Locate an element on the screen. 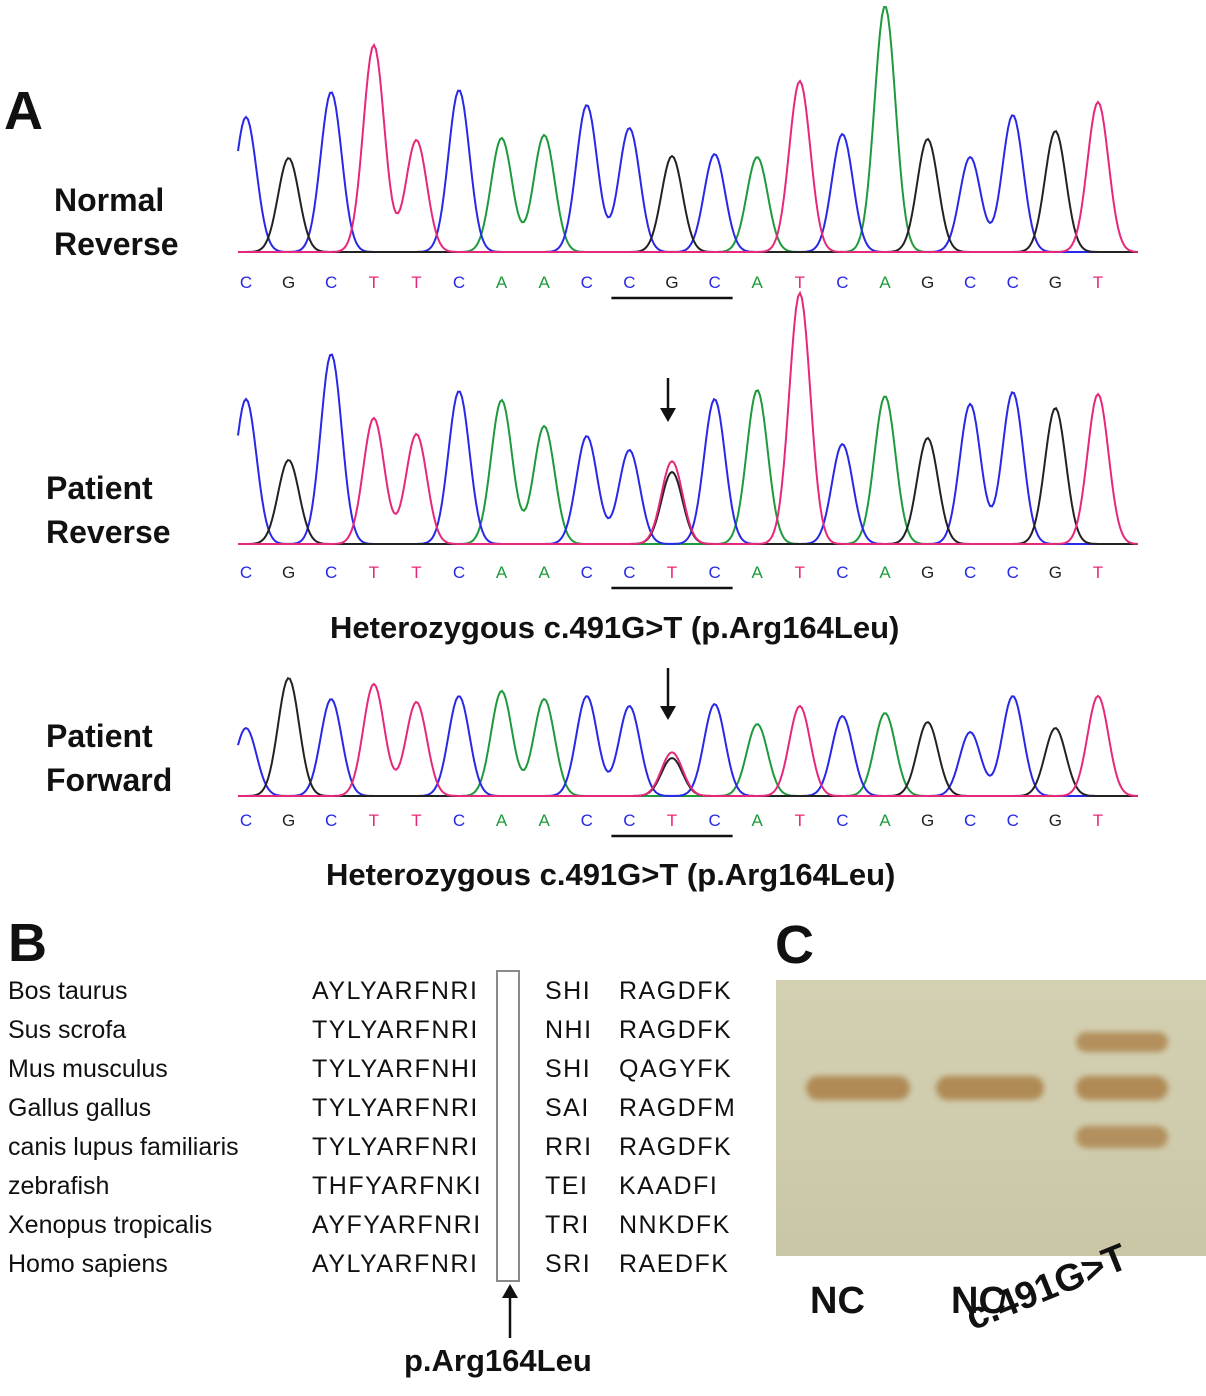  seq-part-1: TYLYARFNHI is located at coordinates (395, 1069).